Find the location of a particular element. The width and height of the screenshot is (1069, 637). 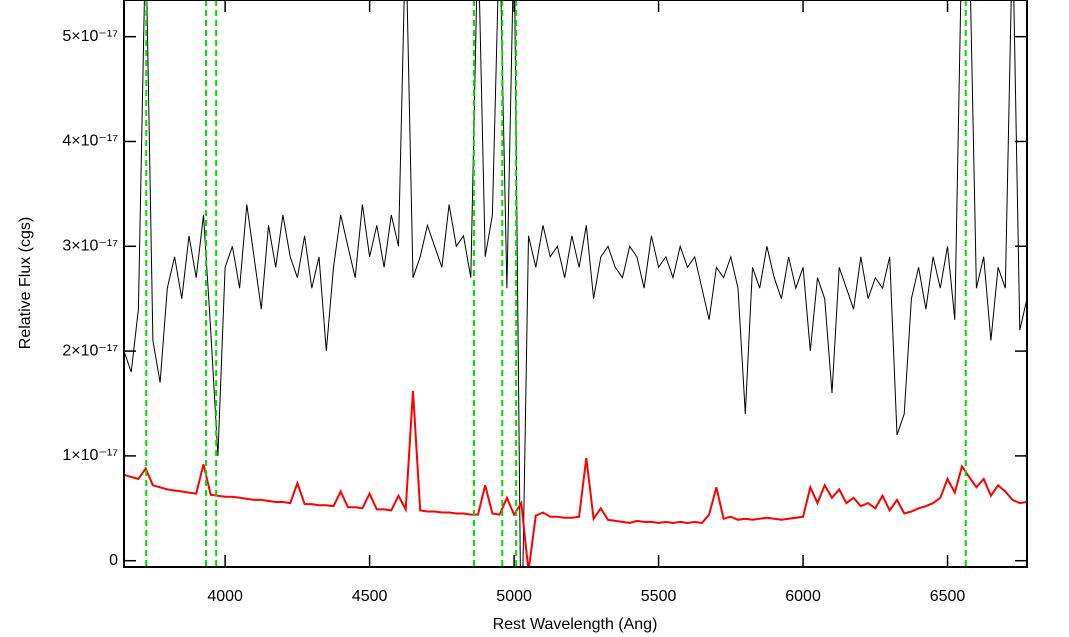

x-tick-label: 6500 is located at coordinates (948, 596).